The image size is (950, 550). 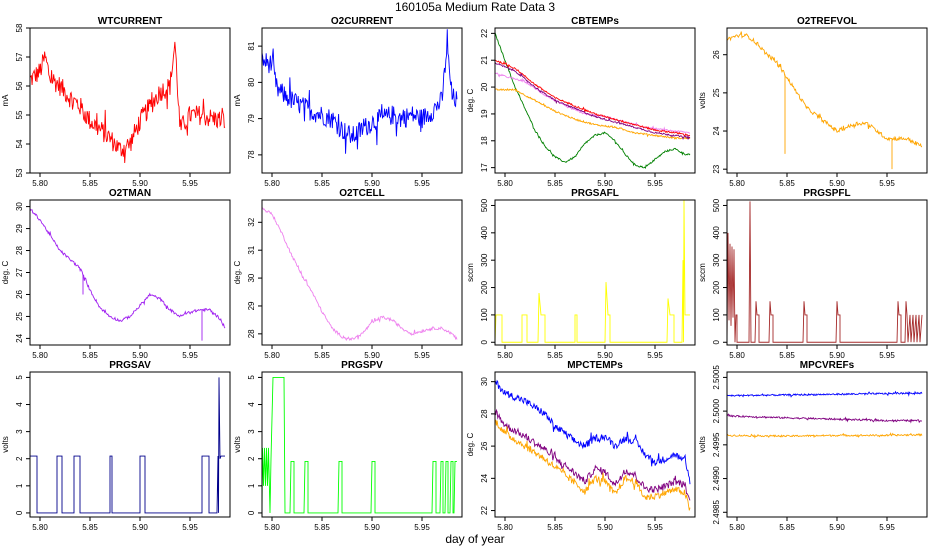 I want to click on y-tick-label: 29, so click(x=251, y=305).